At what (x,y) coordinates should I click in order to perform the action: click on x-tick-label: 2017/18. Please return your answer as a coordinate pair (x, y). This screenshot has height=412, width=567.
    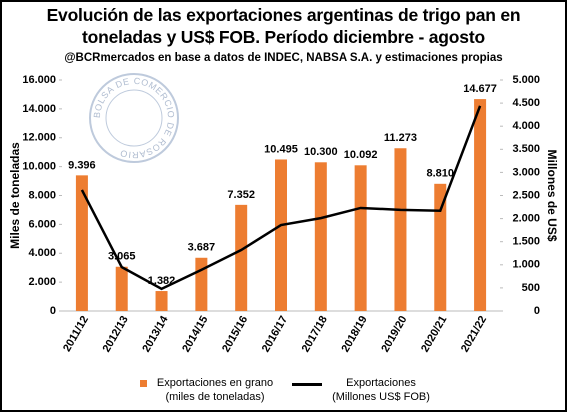
    Looking at the image, I should click on (315, 334).